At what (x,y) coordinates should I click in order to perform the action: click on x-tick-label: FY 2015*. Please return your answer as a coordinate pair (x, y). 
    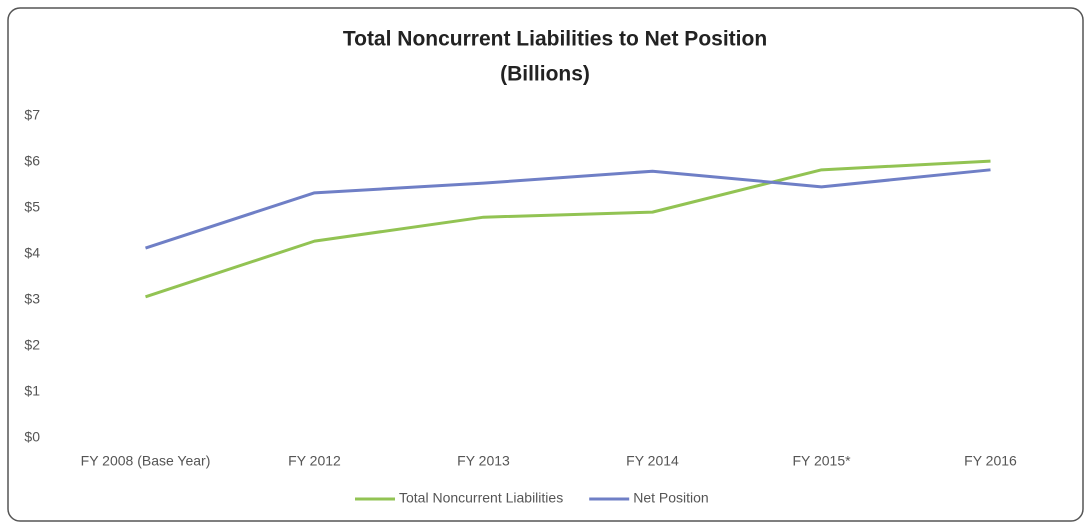
    Looking at the image, I should click on (821, 461).